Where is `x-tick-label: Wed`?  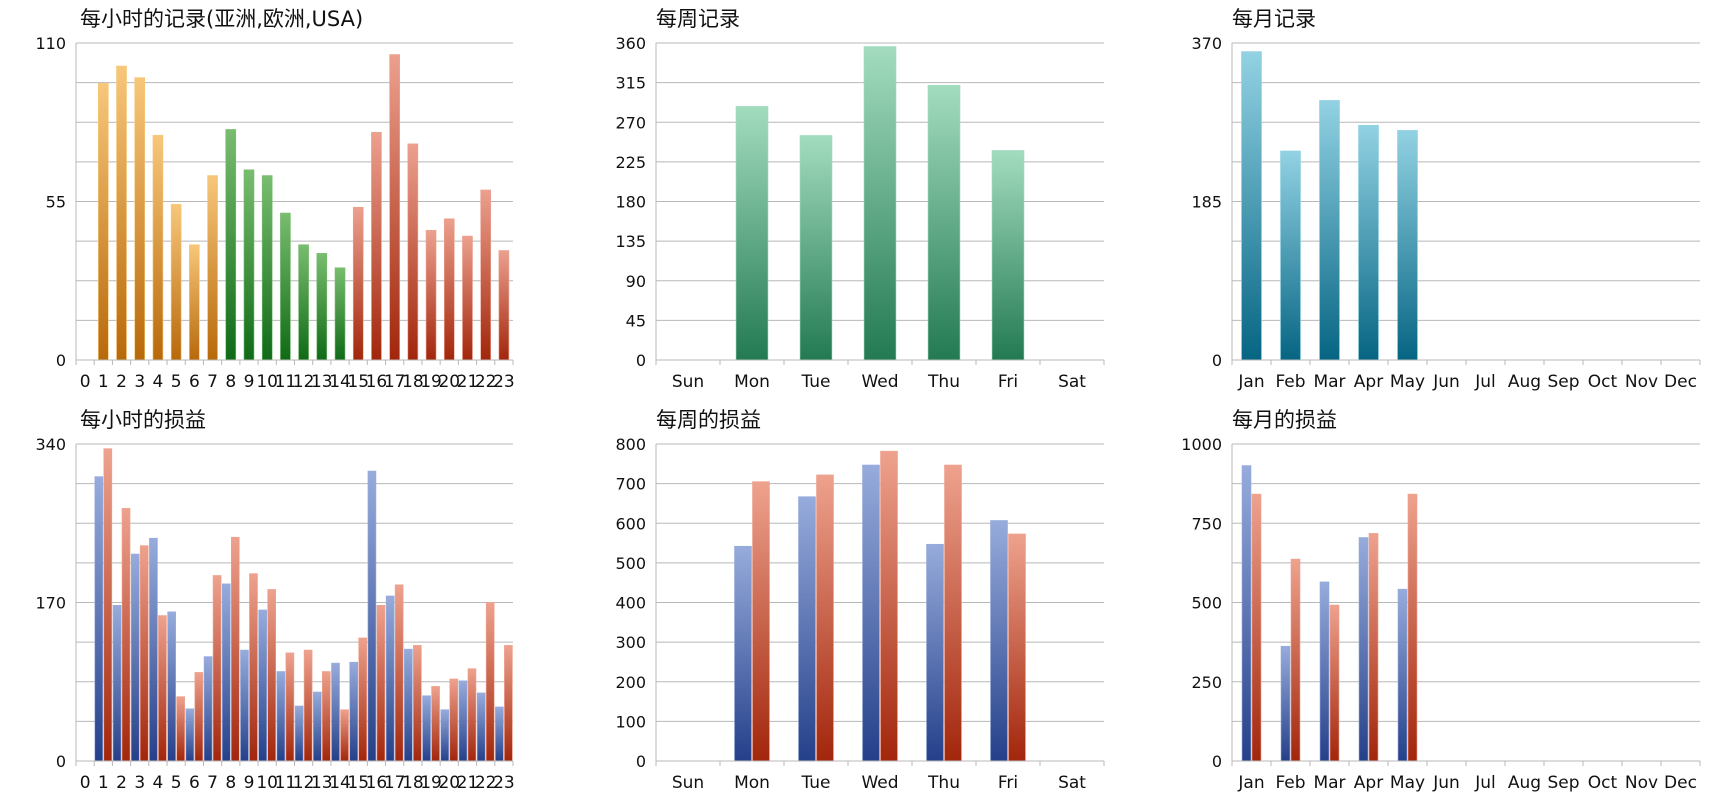
x-tick-label: Wed is located at coordinates (879, 783).